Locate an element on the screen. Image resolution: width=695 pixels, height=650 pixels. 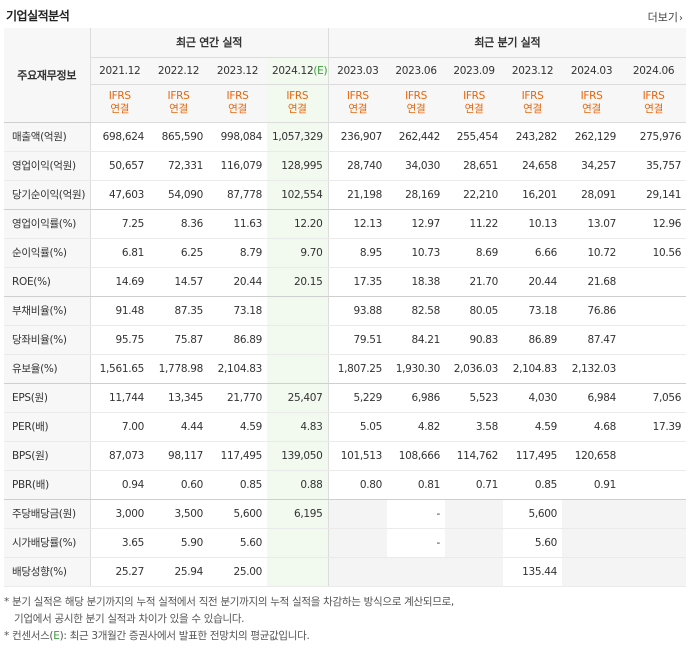
table-cell: 25.00 is located at coordinates (237, 572).